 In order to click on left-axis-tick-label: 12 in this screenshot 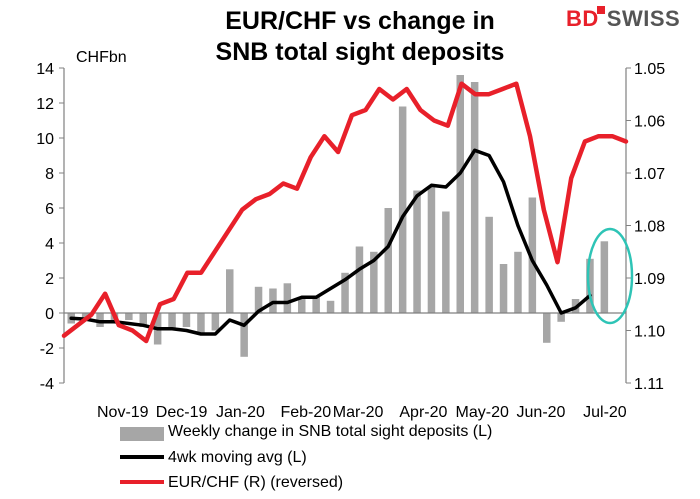, I will do `click(45, 104)`.